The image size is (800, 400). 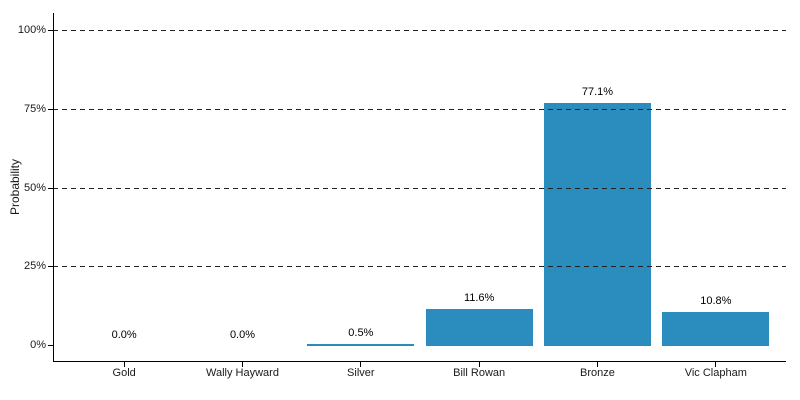 I want to click on x-tick-label-vic-clapham: Vic Clapham, so click(x=715, y=373).